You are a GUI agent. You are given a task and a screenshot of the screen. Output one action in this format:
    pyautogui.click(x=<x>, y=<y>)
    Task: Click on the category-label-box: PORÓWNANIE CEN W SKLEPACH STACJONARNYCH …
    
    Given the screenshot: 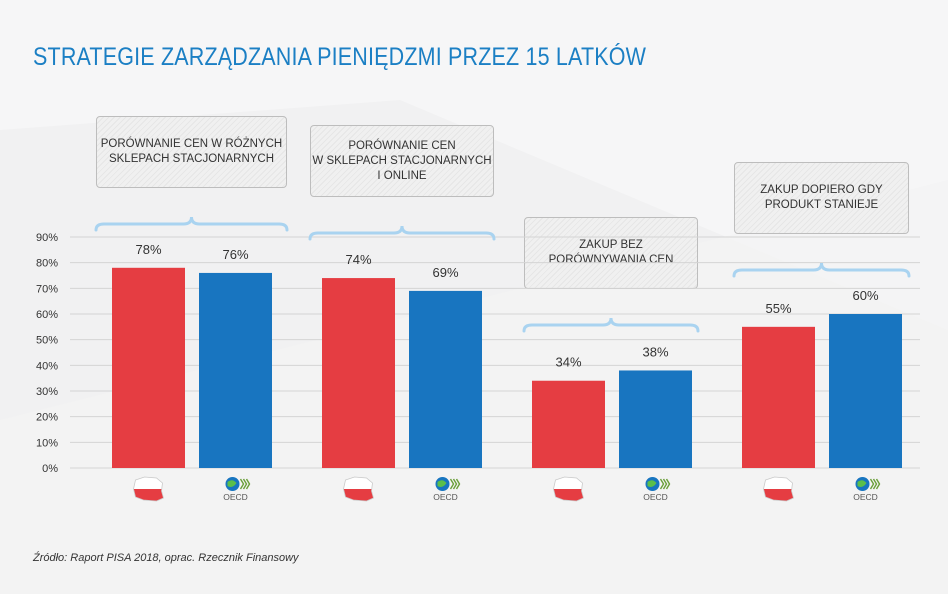 What is the action you would take?
    pyautogui.click(x=402, y=161)
    